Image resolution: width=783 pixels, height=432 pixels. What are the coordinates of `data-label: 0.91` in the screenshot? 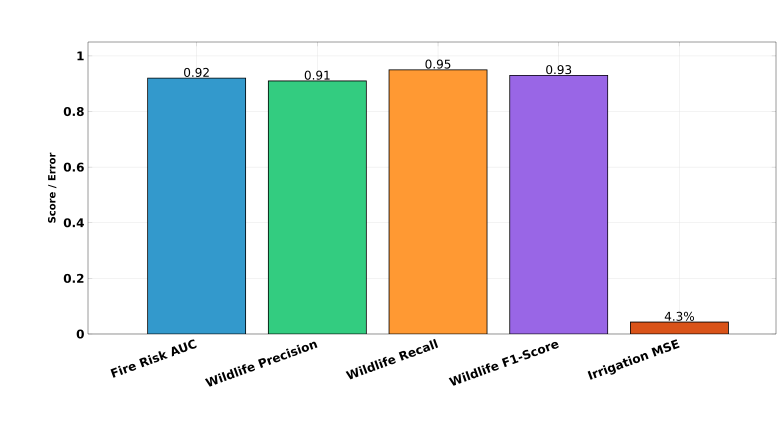 It's located at (317, 75).